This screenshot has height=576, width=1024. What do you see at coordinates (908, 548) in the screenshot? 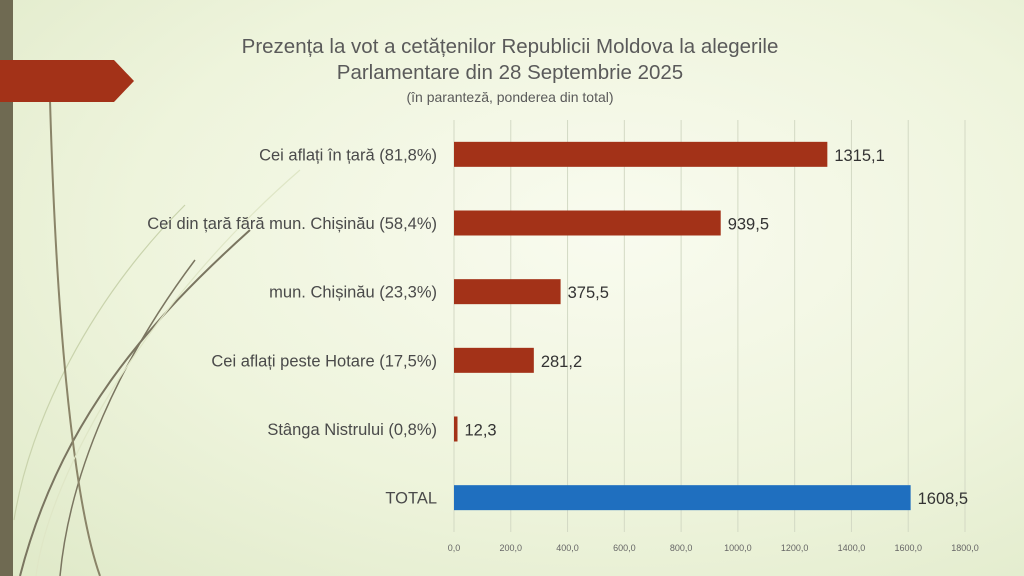
I see `x-tick-label: 1600,0` at bounding box center [908, 548].